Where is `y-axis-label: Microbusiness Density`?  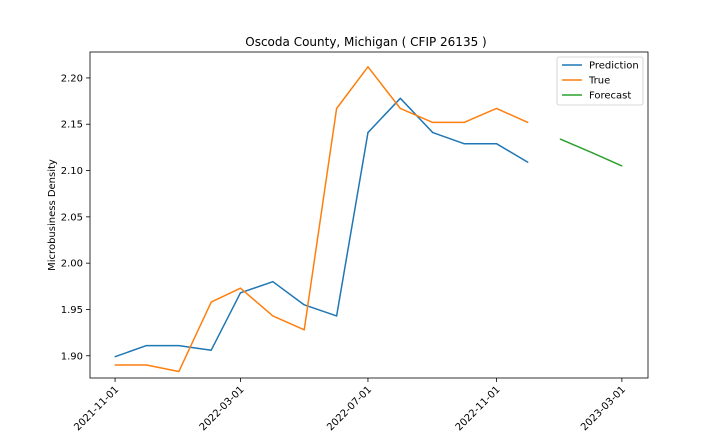
y-axis-label: Microbusiness Density is located at coordinates (52, 215).